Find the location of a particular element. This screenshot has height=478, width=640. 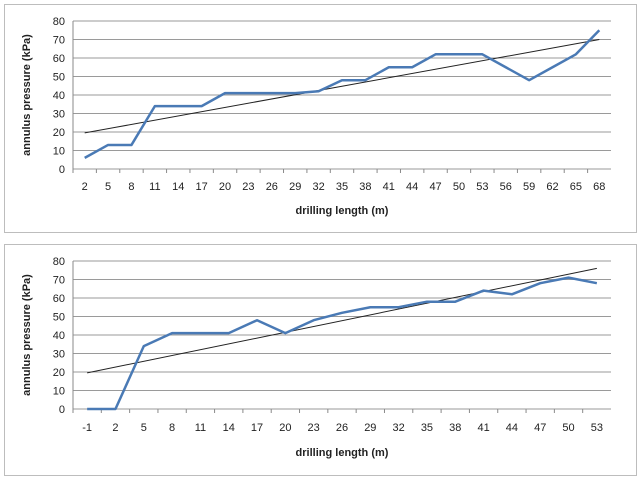

x-tick-label: 65 is located at coordinates (576, 187).